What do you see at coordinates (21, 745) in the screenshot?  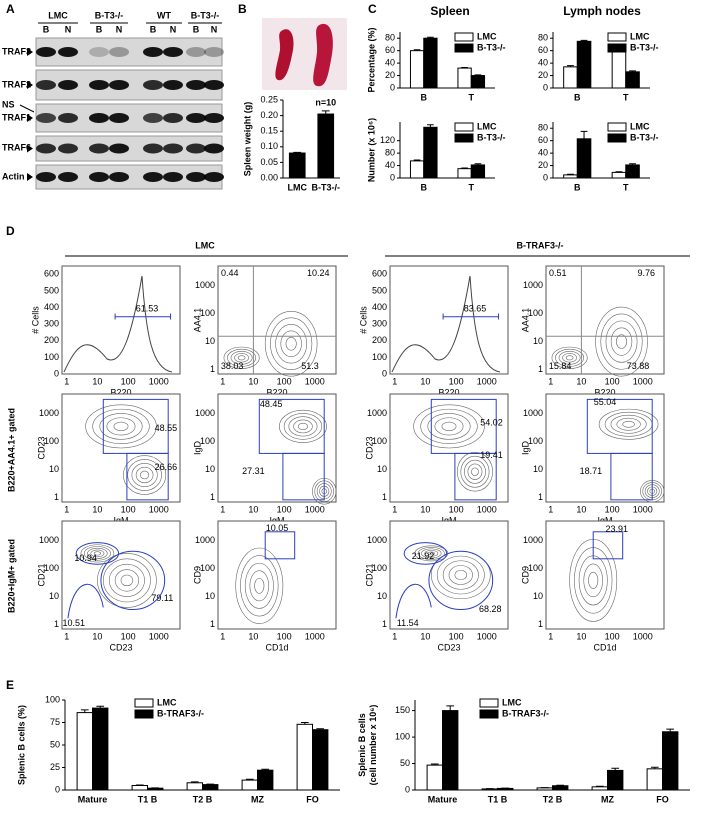 I see `y-axis-label: Splenic B cells (%)` at bounding box center [21, 745].